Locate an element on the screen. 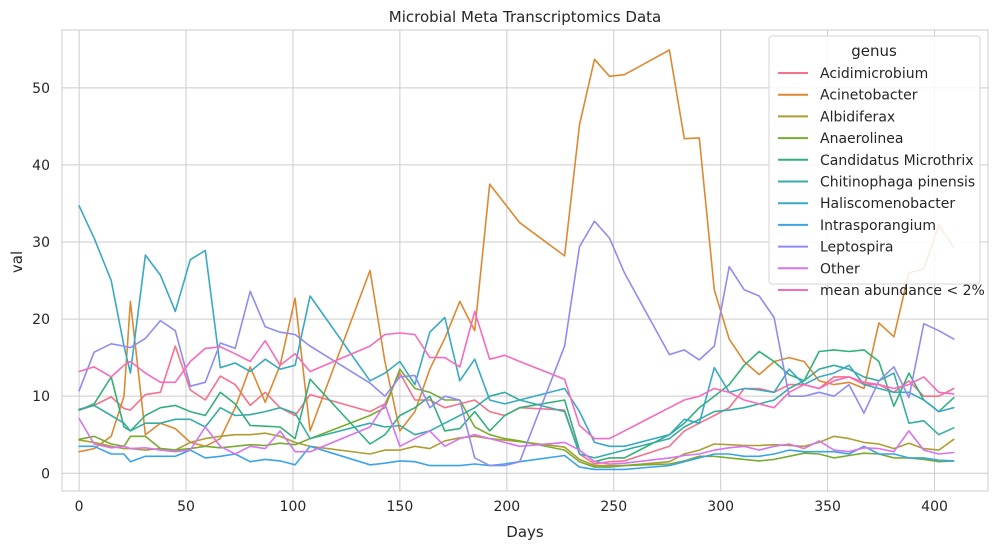 This screenshot has width=1000, height=550. x-tick-label: 200 is located at coordinates (506, 507).